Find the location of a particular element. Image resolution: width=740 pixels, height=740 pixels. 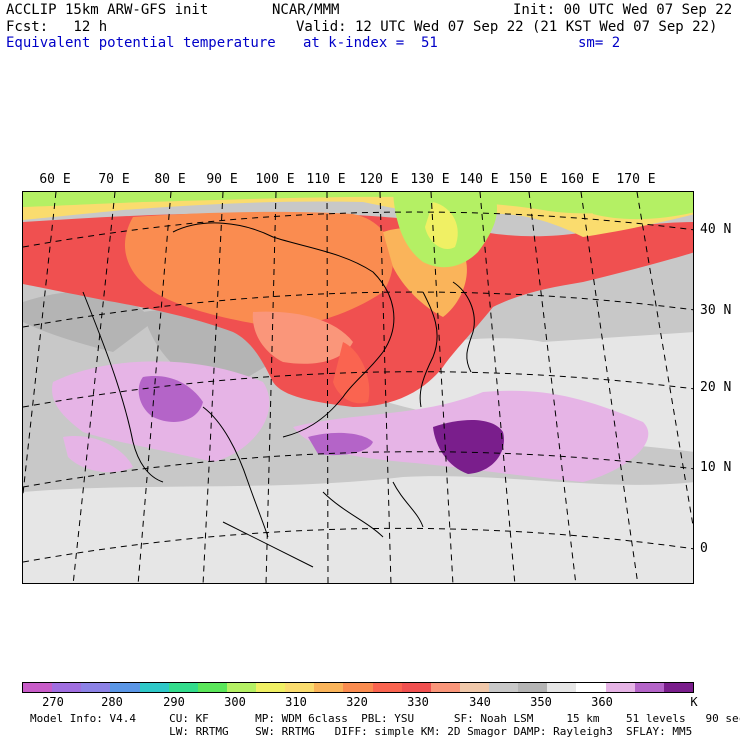

lat-label: 10 N is located at coordinates (716, 467).